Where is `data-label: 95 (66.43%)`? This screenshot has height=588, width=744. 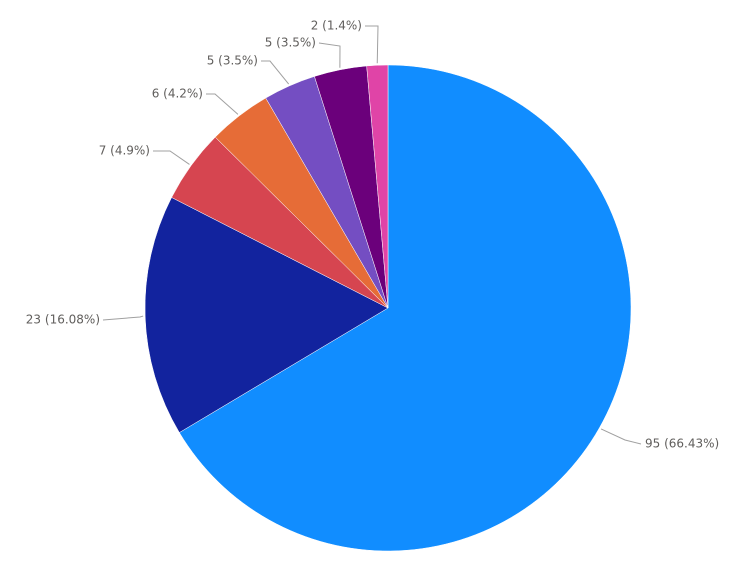
data-label: 95 (66.43%) is located at coordinates (682, 444).